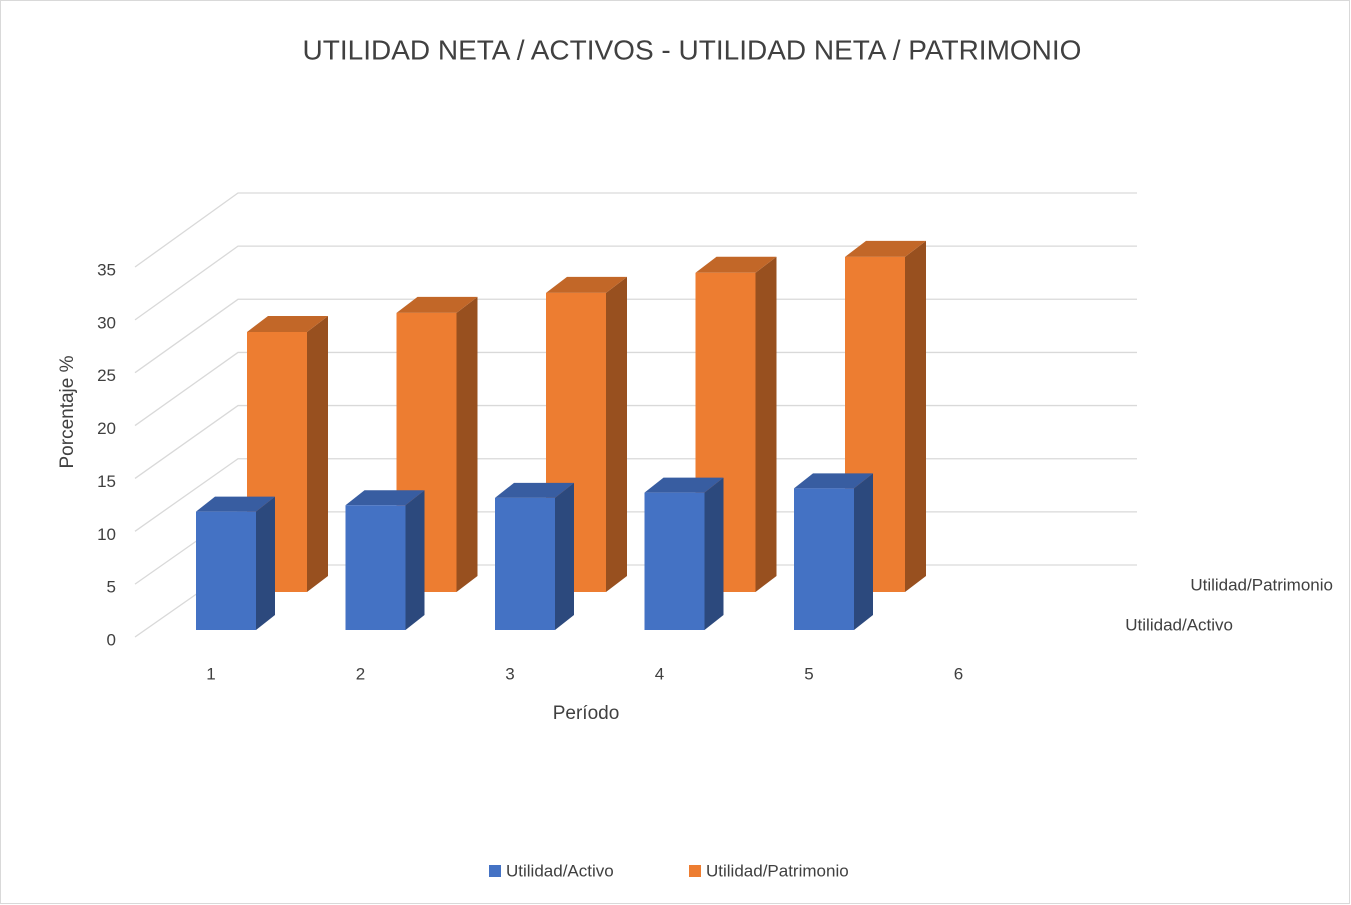 This screenshot has height=905, width=1351. What do you see at coordinates (958, 673) in the screenshot?
I see `x-tick-label: 6` at bounding box center [958, 673].